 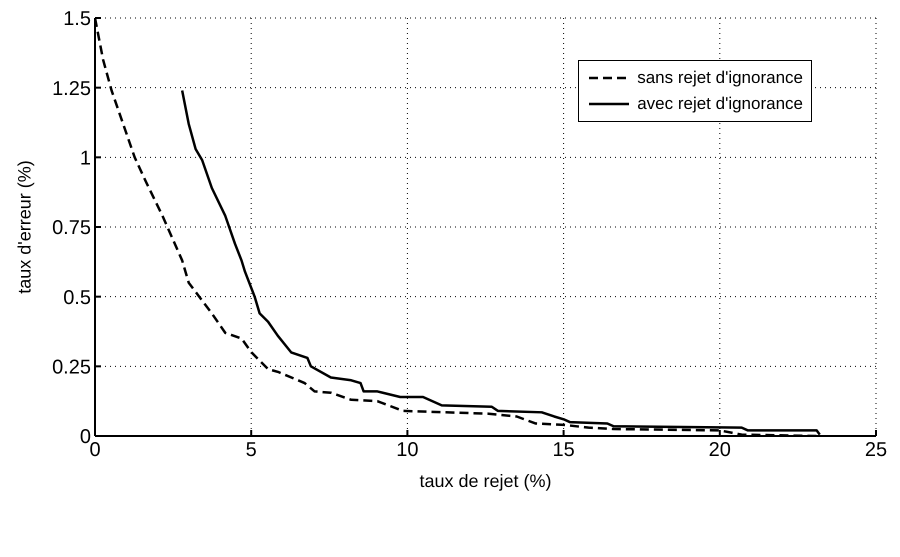 What do you see at coordinates (77, 297) in the screenshot?
I see `y-tick-label: 0.5` at bounding box center [77, 297].